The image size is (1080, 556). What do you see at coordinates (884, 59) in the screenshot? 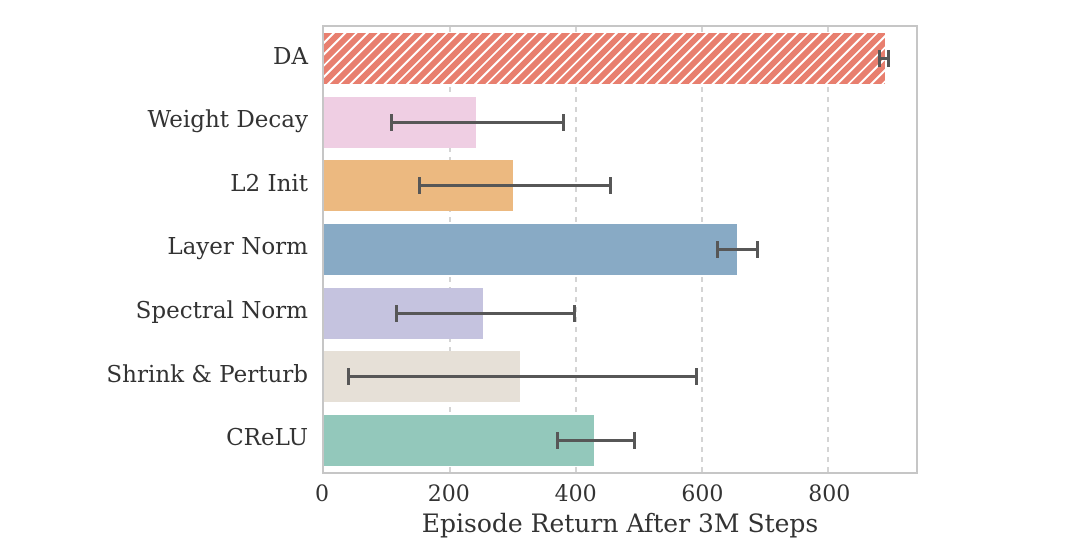
I see `error-bar-da` at bounding box center [884, 59].